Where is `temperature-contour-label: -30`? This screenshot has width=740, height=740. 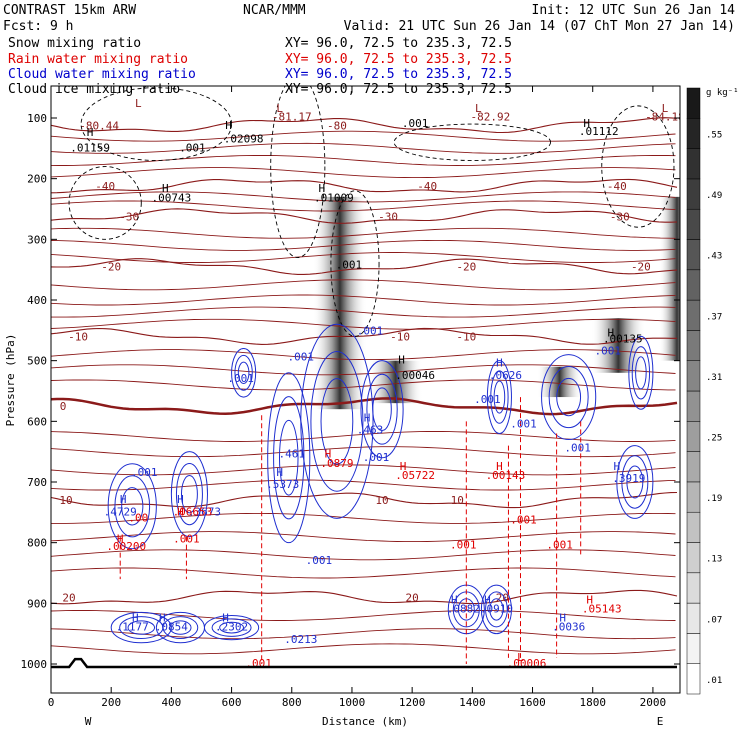 temperature-contour-label: -30 is located at coordinates (620, 216).